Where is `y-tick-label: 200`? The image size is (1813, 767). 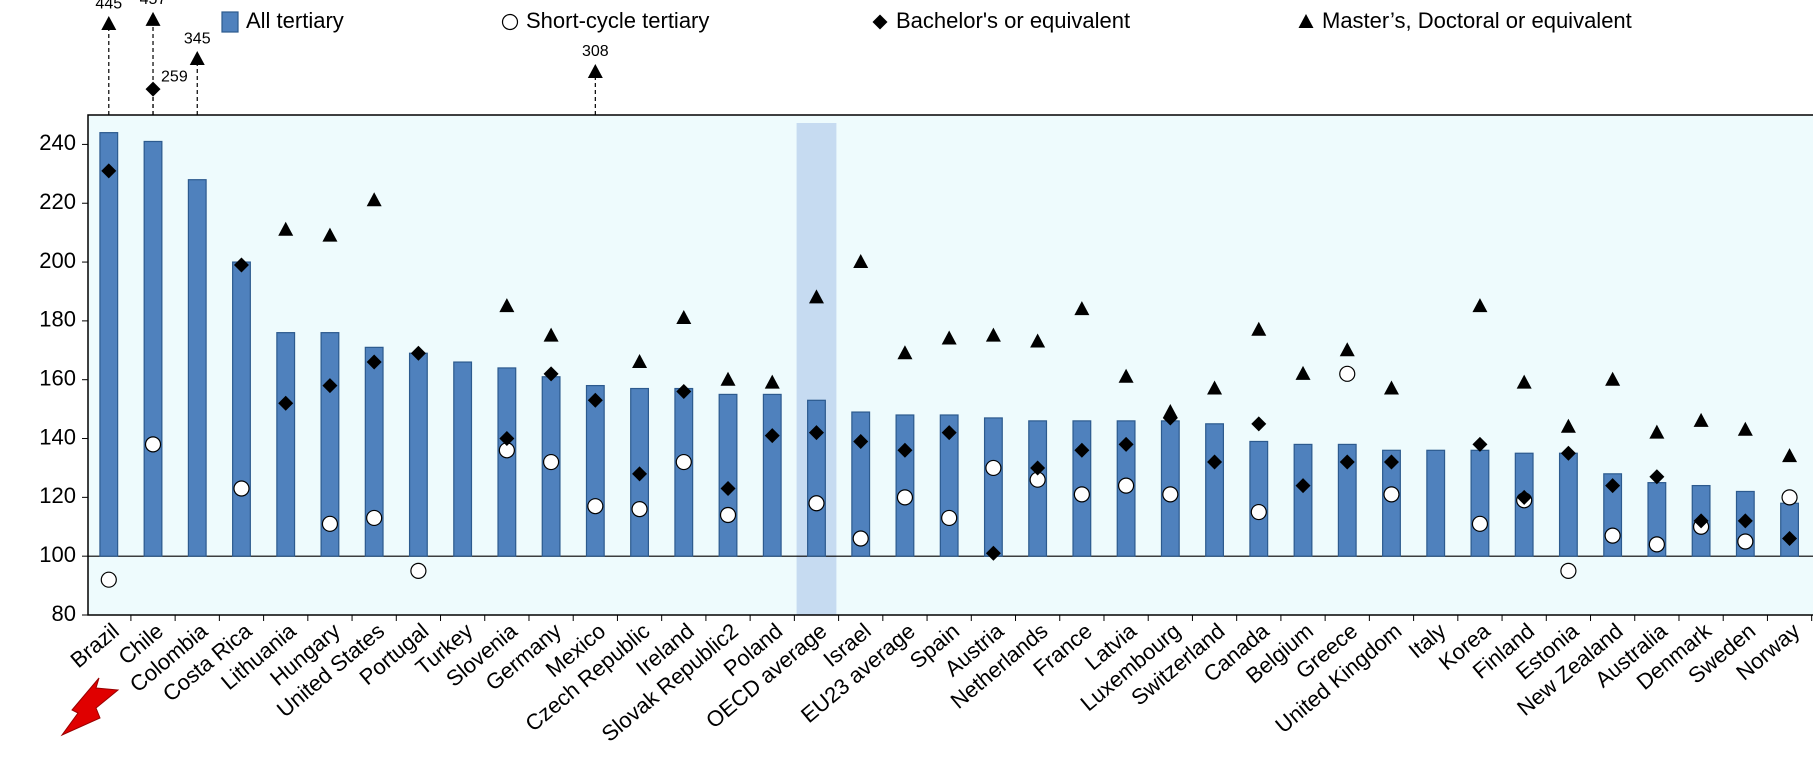 y-tick-label: 200 is located at coordinates (57, 260).